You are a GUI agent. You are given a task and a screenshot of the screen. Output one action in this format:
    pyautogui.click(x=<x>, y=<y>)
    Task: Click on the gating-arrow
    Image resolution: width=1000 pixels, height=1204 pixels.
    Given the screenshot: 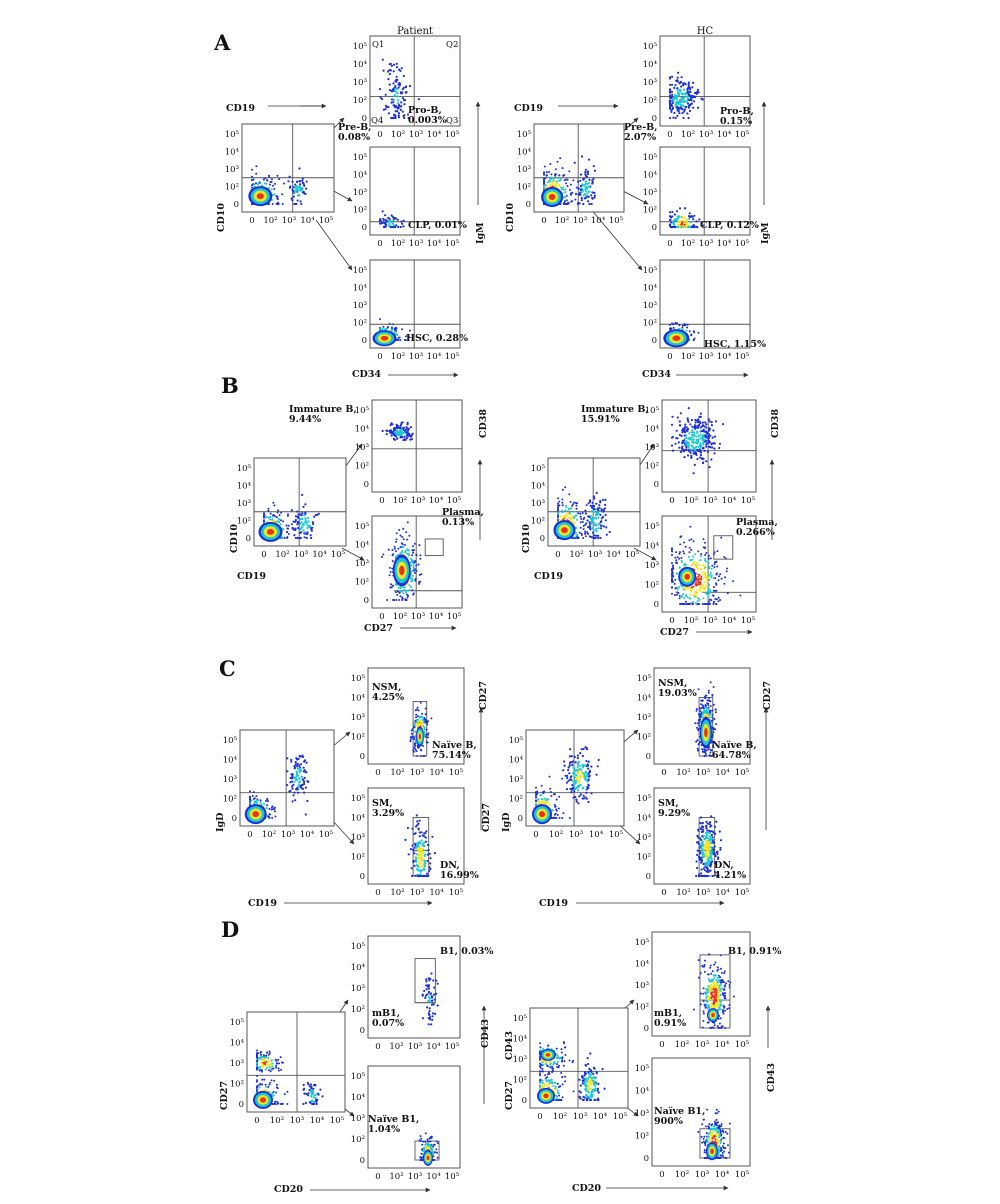 What is the action you would take?
    pyautogui.click(x=645, y=554)
    